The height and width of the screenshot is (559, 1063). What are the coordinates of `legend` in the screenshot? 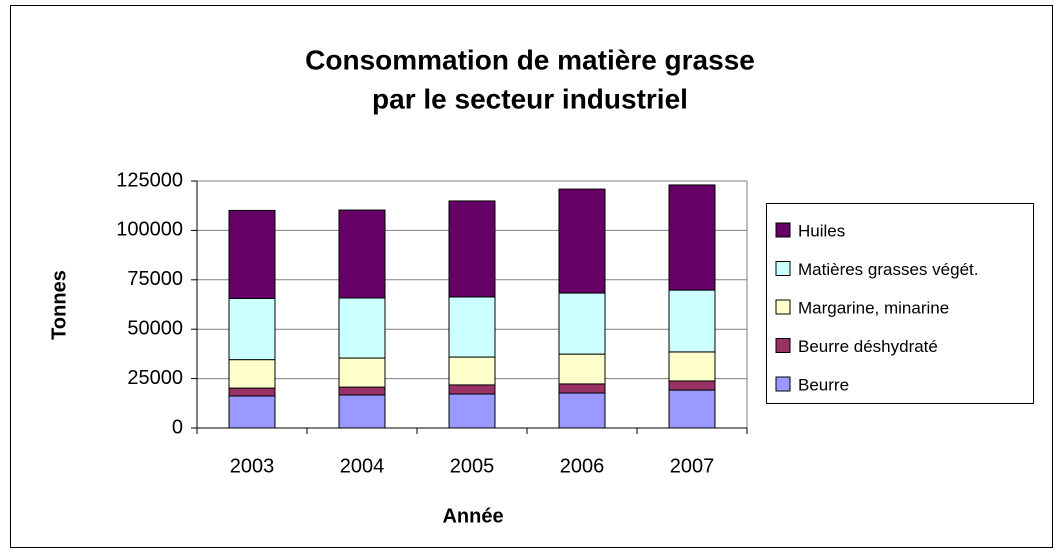 It's located at (900, 303).